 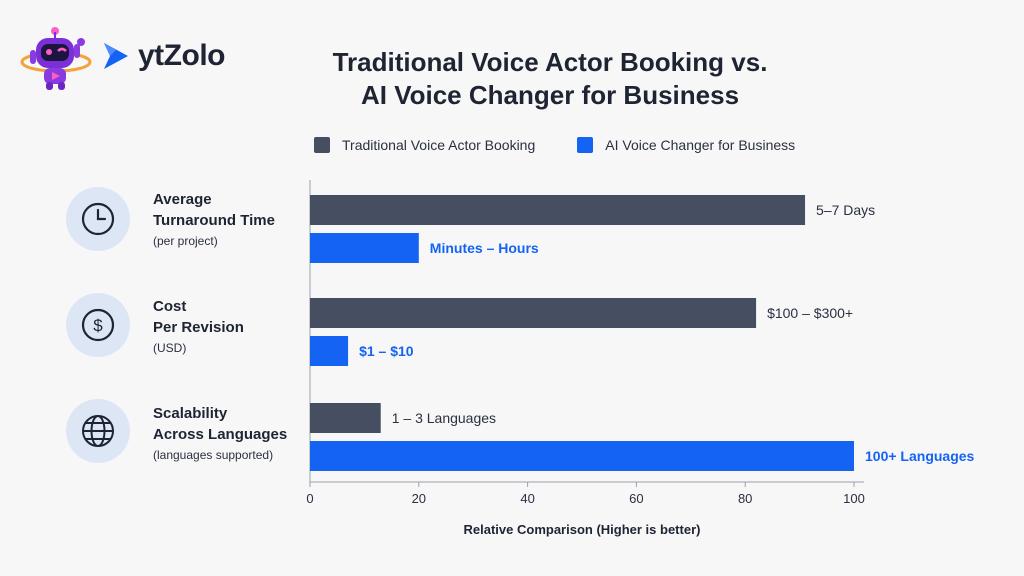 What do you see at coordinates (745, 498) in the screenshot?
I see `x-tick-label: 80` at bounding box center [745, 498].